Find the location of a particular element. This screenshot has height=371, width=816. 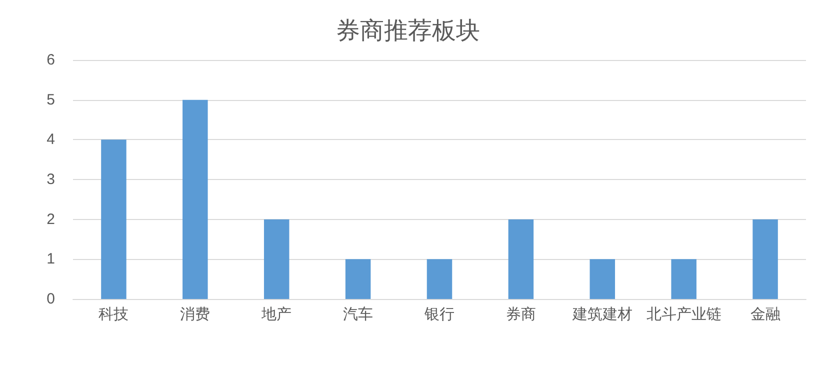

x-tick-label: 建筑建材 is located at coordinates (601, 314).